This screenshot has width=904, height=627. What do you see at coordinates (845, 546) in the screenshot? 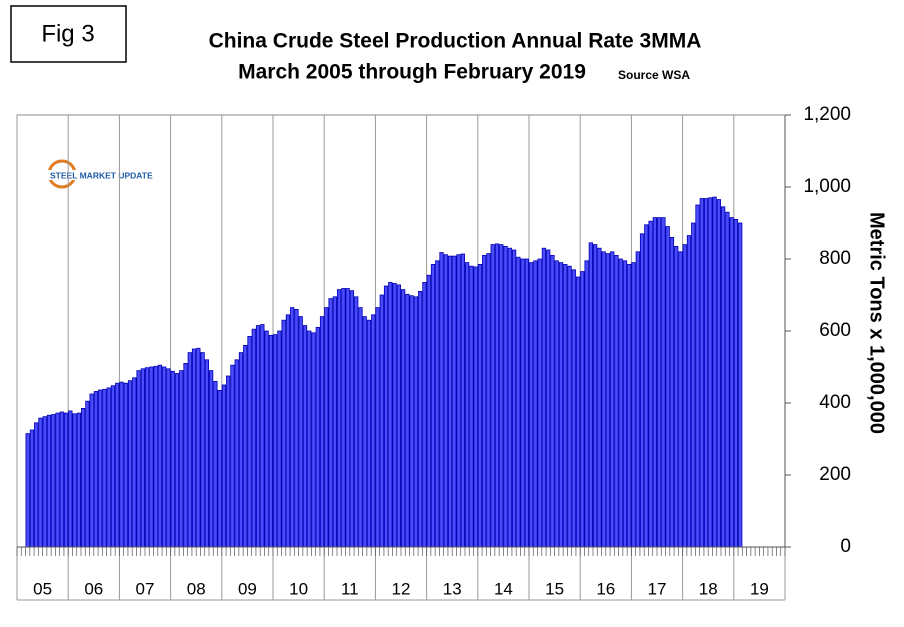
I see `y-tick-label: 0` at bounding box center [845, 546].